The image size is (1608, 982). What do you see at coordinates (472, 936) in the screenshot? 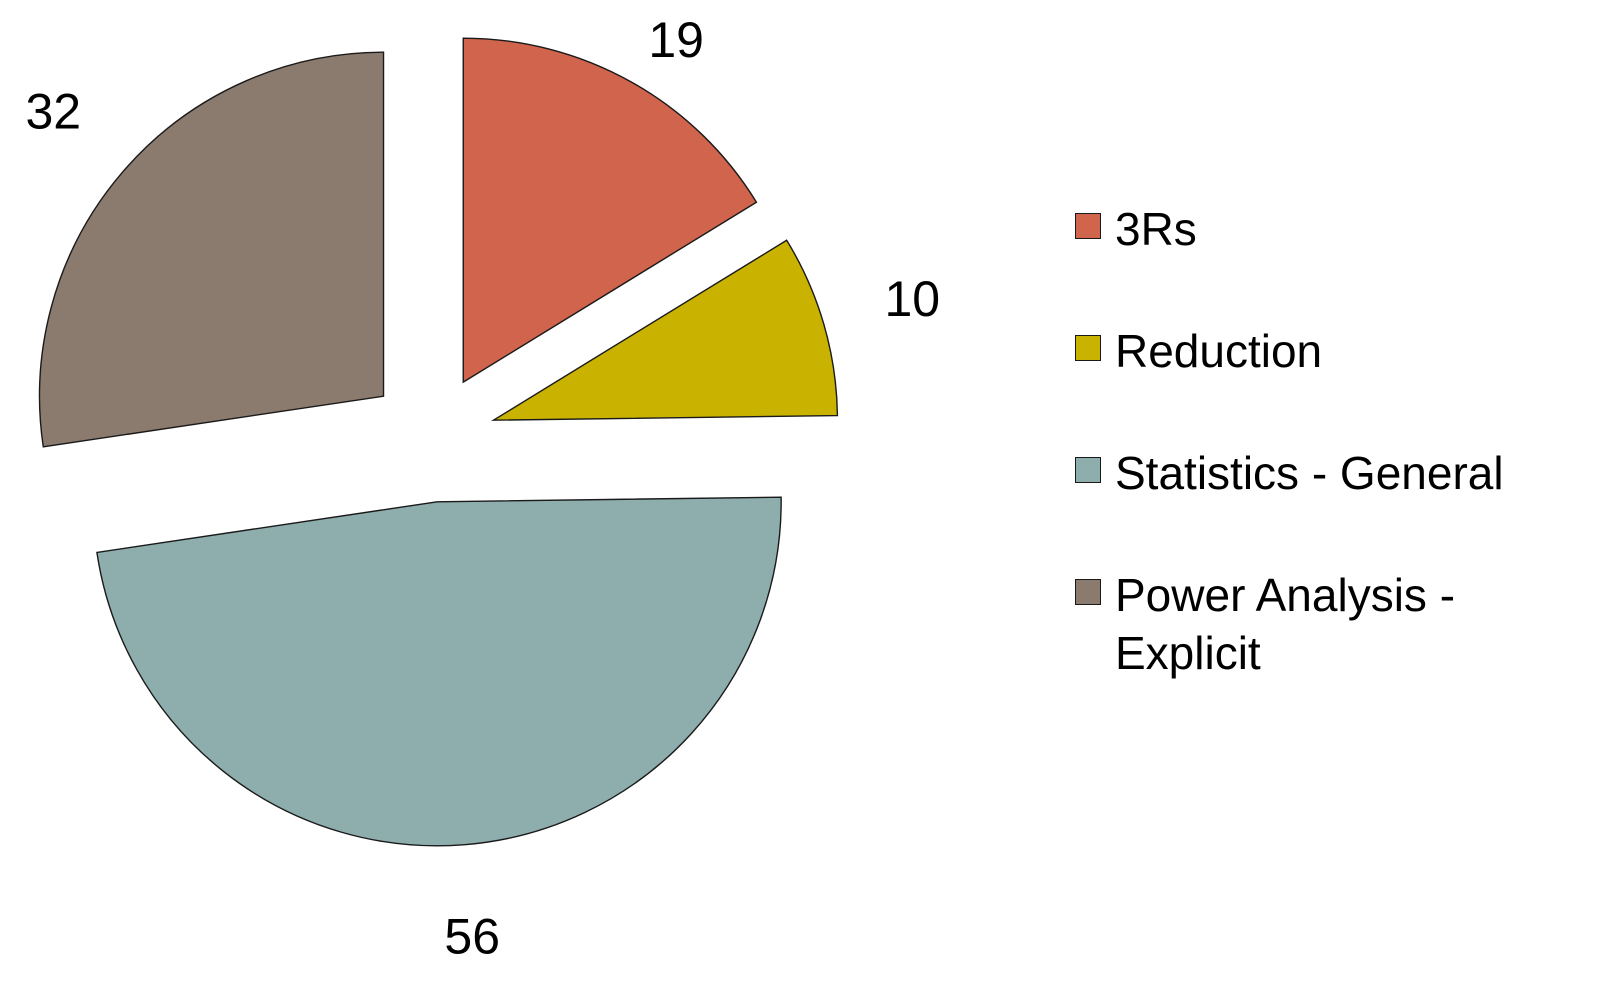
I see `data-label: 56` at bounding box center [472, 936].